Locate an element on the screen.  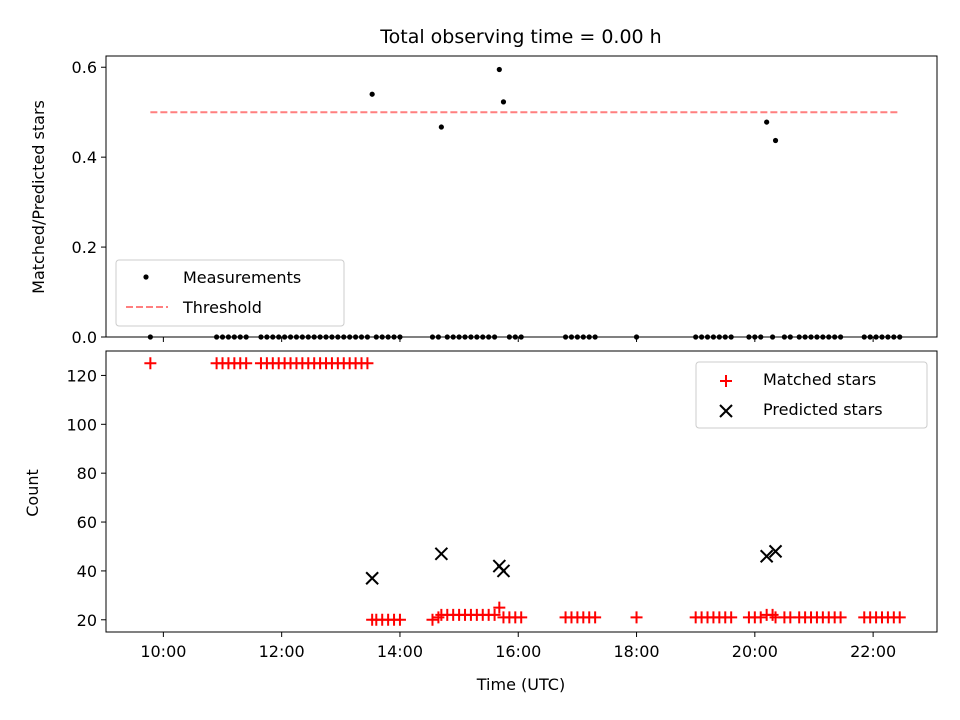
bottom-legend: Matched stars Predicted stars is located at coordinates (811, 395).